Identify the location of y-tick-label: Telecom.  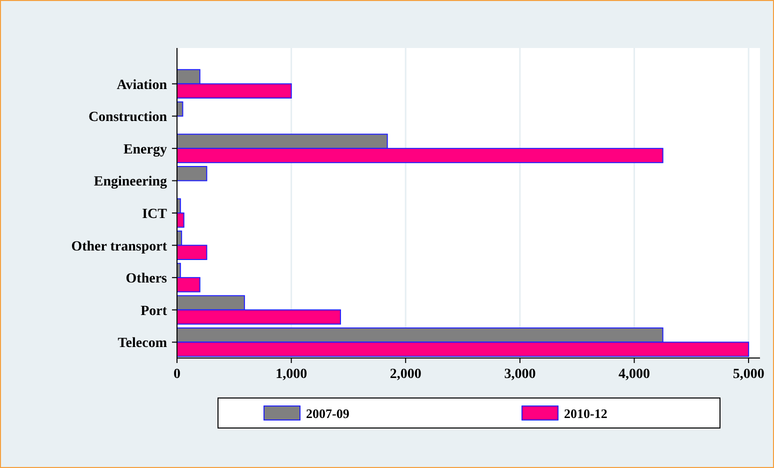
(143, 344).